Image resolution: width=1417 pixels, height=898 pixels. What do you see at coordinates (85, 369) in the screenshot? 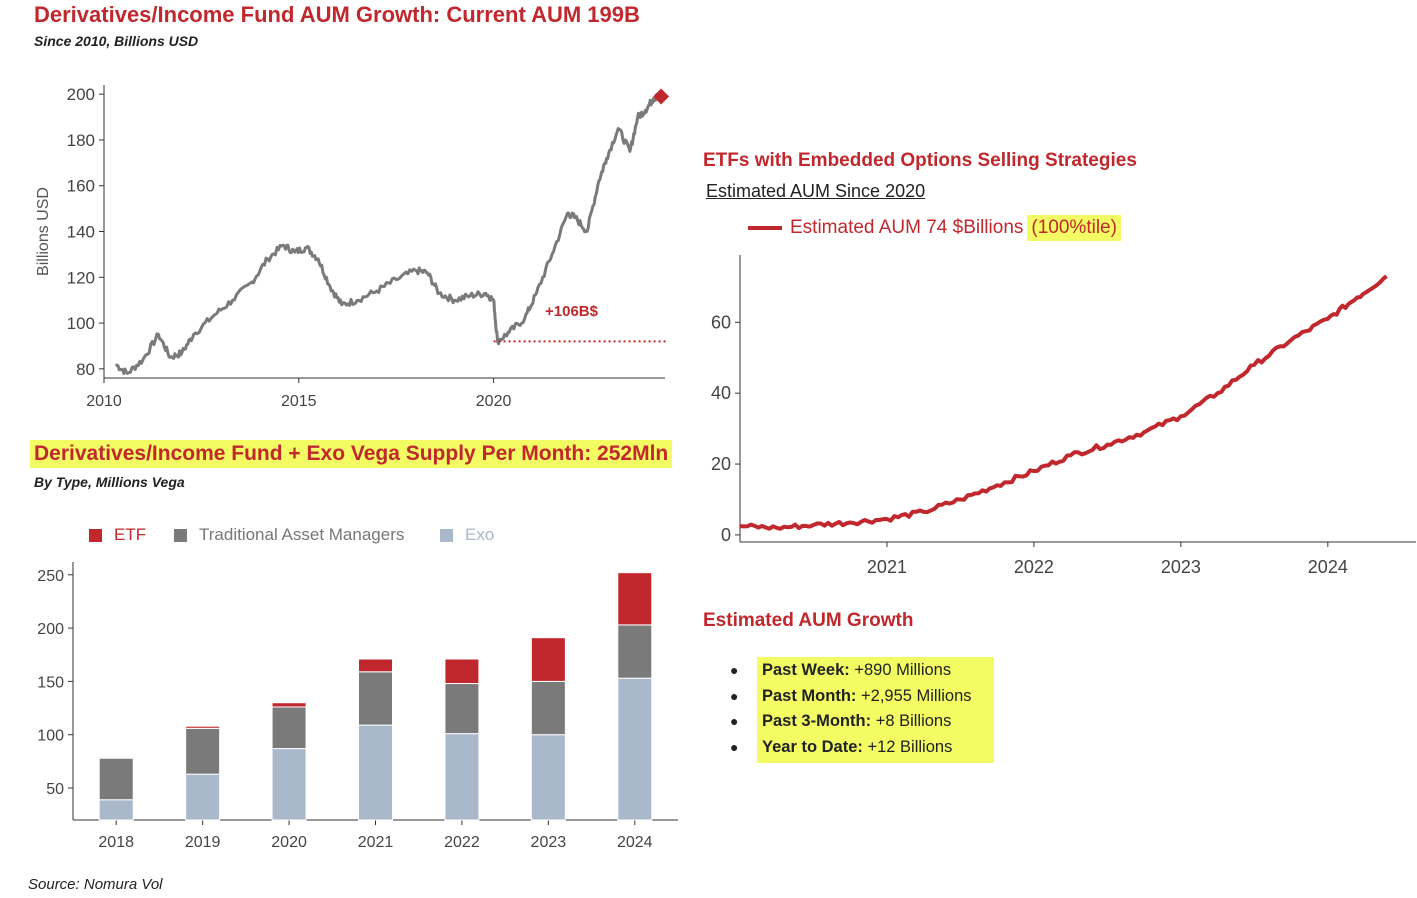
I see `y-tick-label: 80` at bounding box center [85, 369].